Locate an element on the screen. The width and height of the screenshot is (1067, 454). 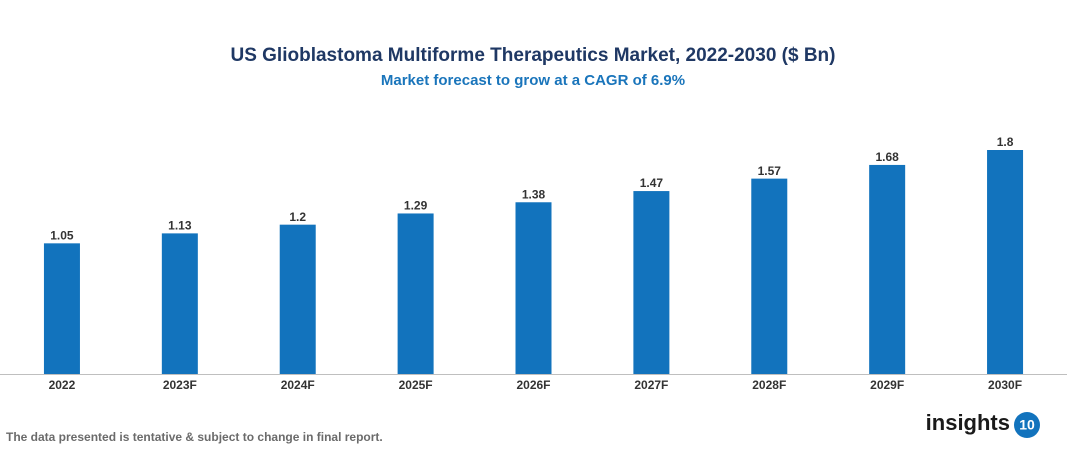
x-tick-label: 2030F is located at coordinates (1005, 385).